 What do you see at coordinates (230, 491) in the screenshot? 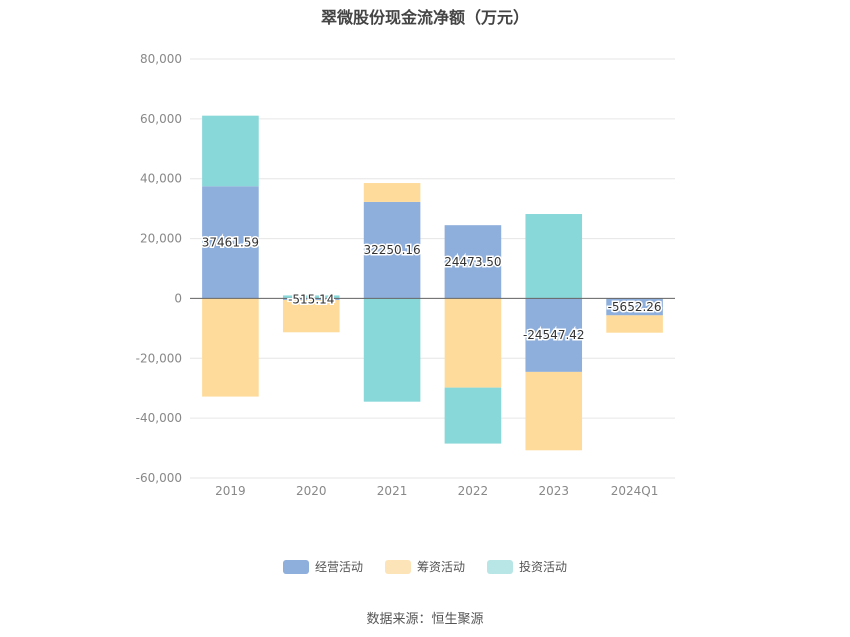
I see `x-tick-label: 2019` at bounding box center [230, 491].